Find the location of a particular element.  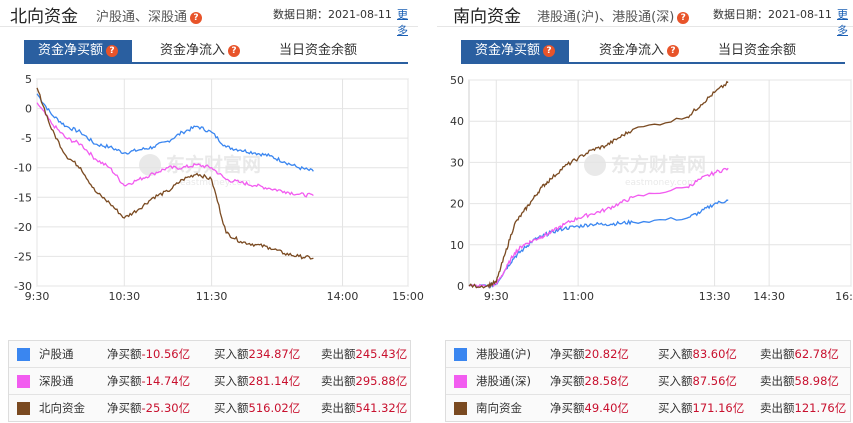

sell-value: 62.78亿 is located at coordinates (816, 354).